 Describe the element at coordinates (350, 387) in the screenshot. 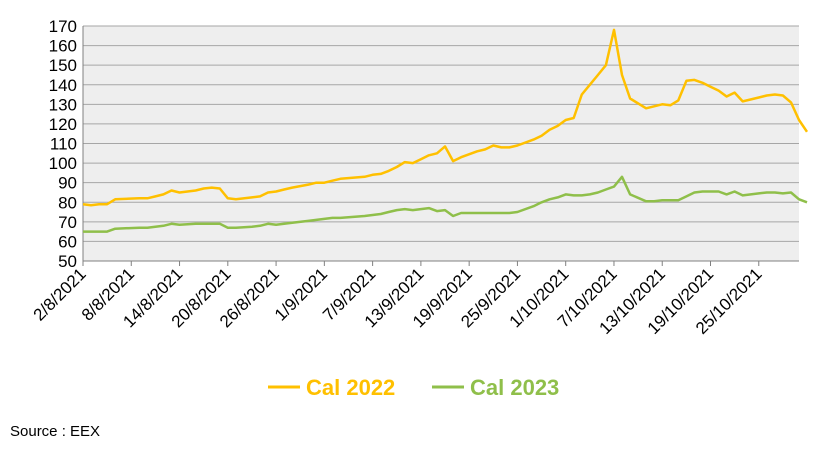

I see `legend-label: Cal 2022` at that location.